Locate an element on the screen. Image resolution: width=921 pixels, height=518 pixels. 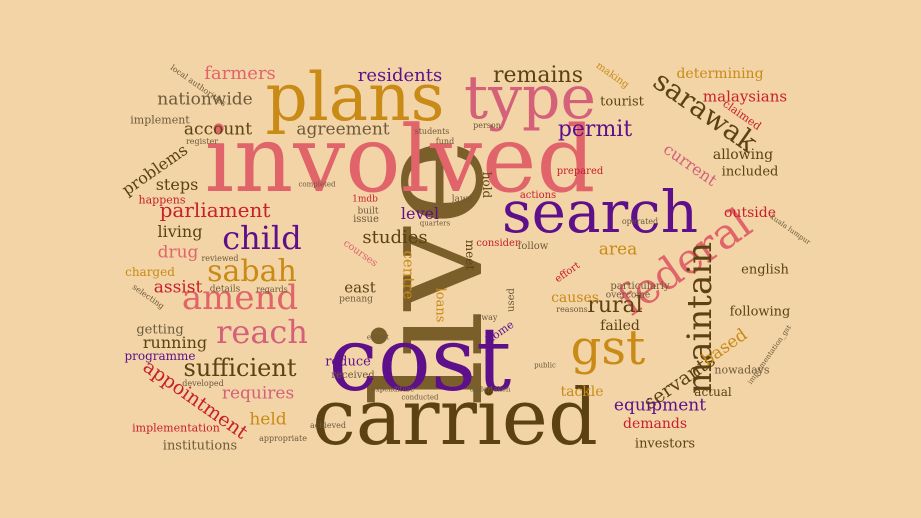
word-studies: studies is located at coordinates (395, 237).